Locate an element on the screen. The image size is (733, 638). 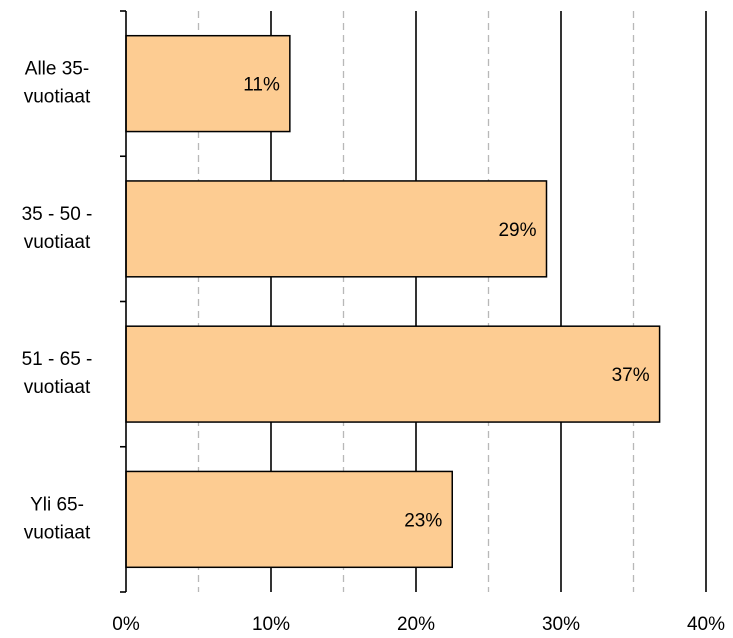
category-label-1: 35 - 50 - vuotiaat is located at coordinates (57, 228).